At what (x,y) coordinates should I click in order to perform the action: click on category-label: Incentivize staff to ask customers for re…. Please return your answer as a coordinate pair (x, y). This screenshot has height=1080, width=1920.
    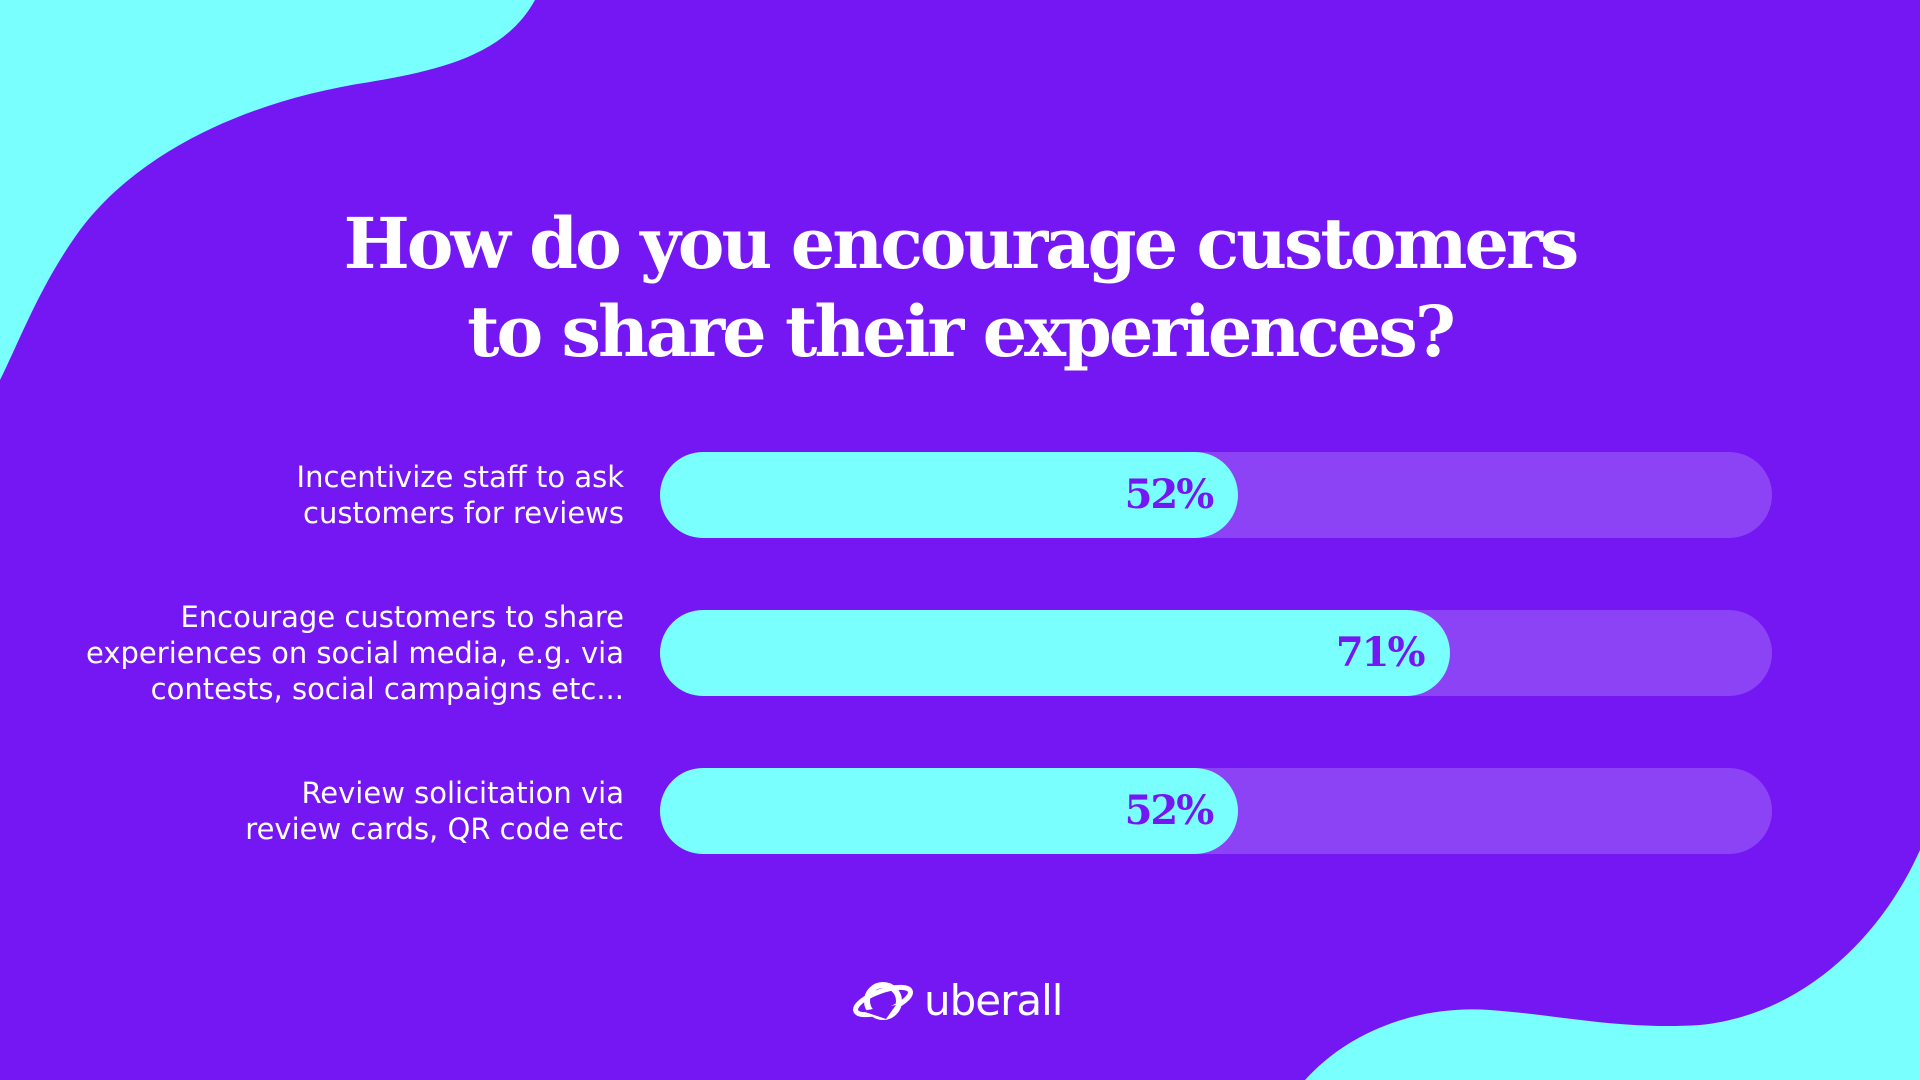
    Looking at the image, I should click on (344, 495).